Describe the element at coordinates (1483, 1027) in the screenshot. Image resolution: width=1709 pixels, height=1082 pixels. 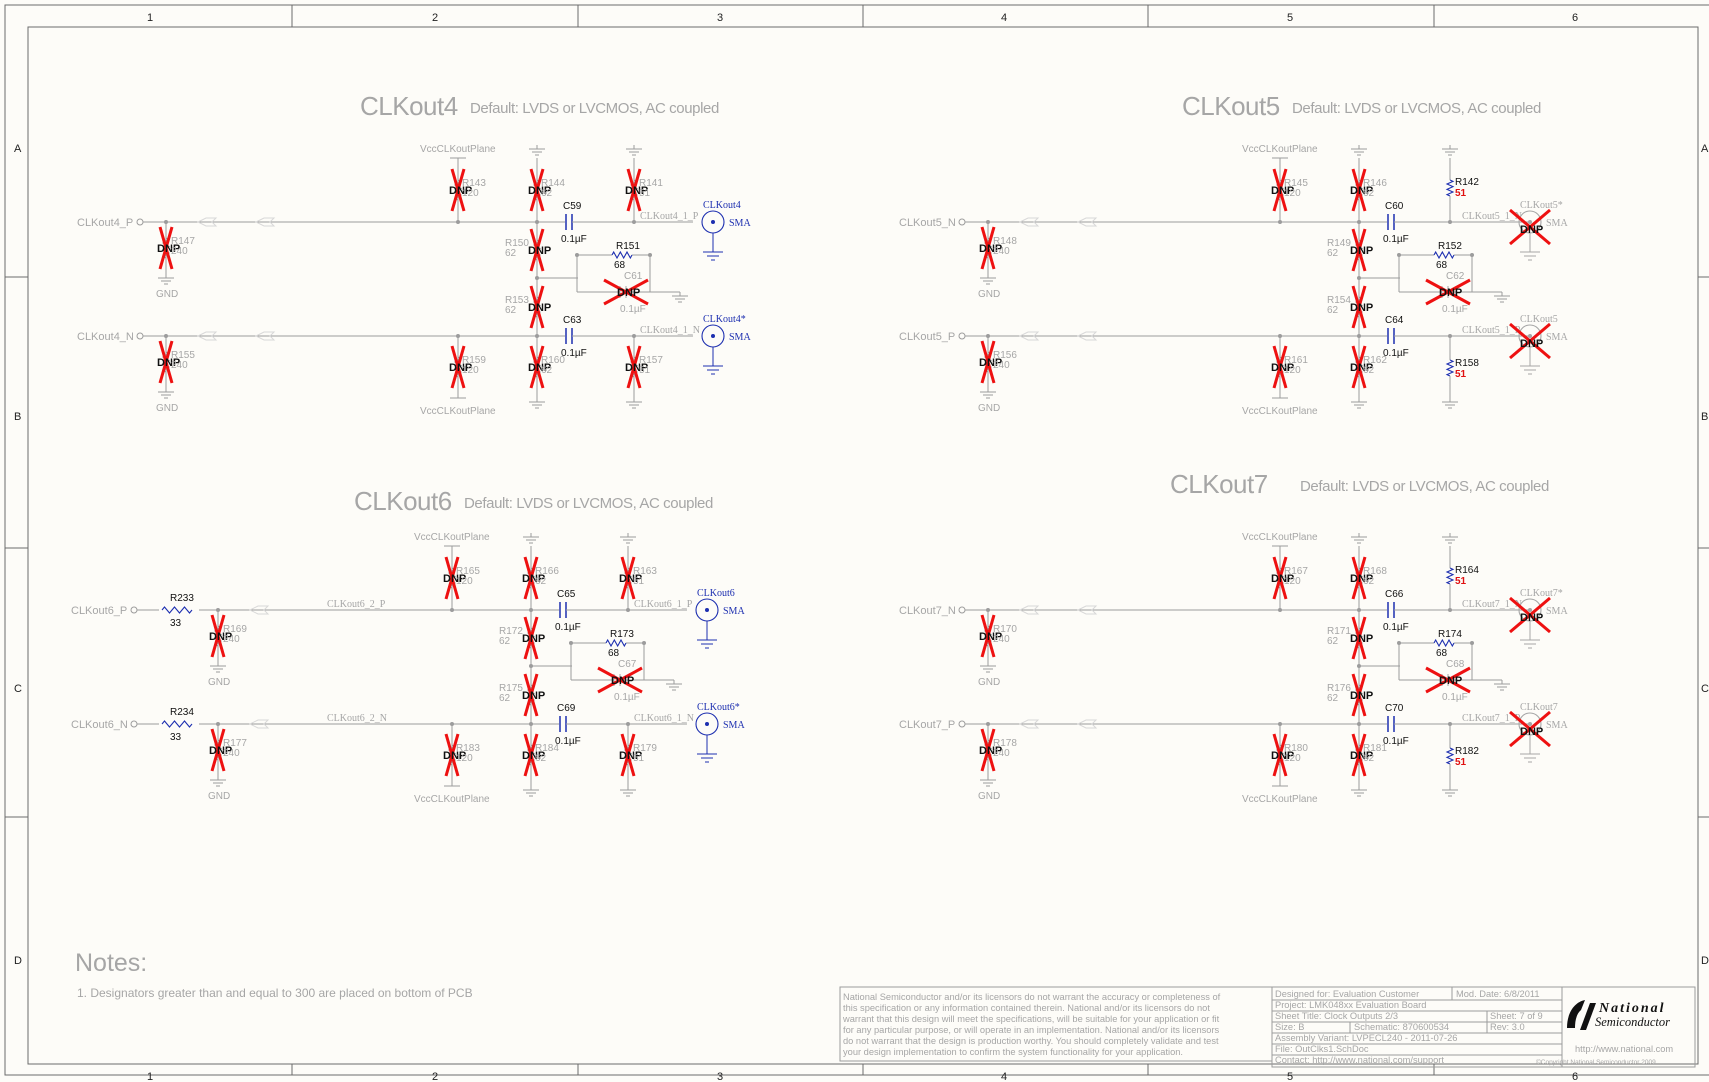
I see `title-block-frame` at that location.